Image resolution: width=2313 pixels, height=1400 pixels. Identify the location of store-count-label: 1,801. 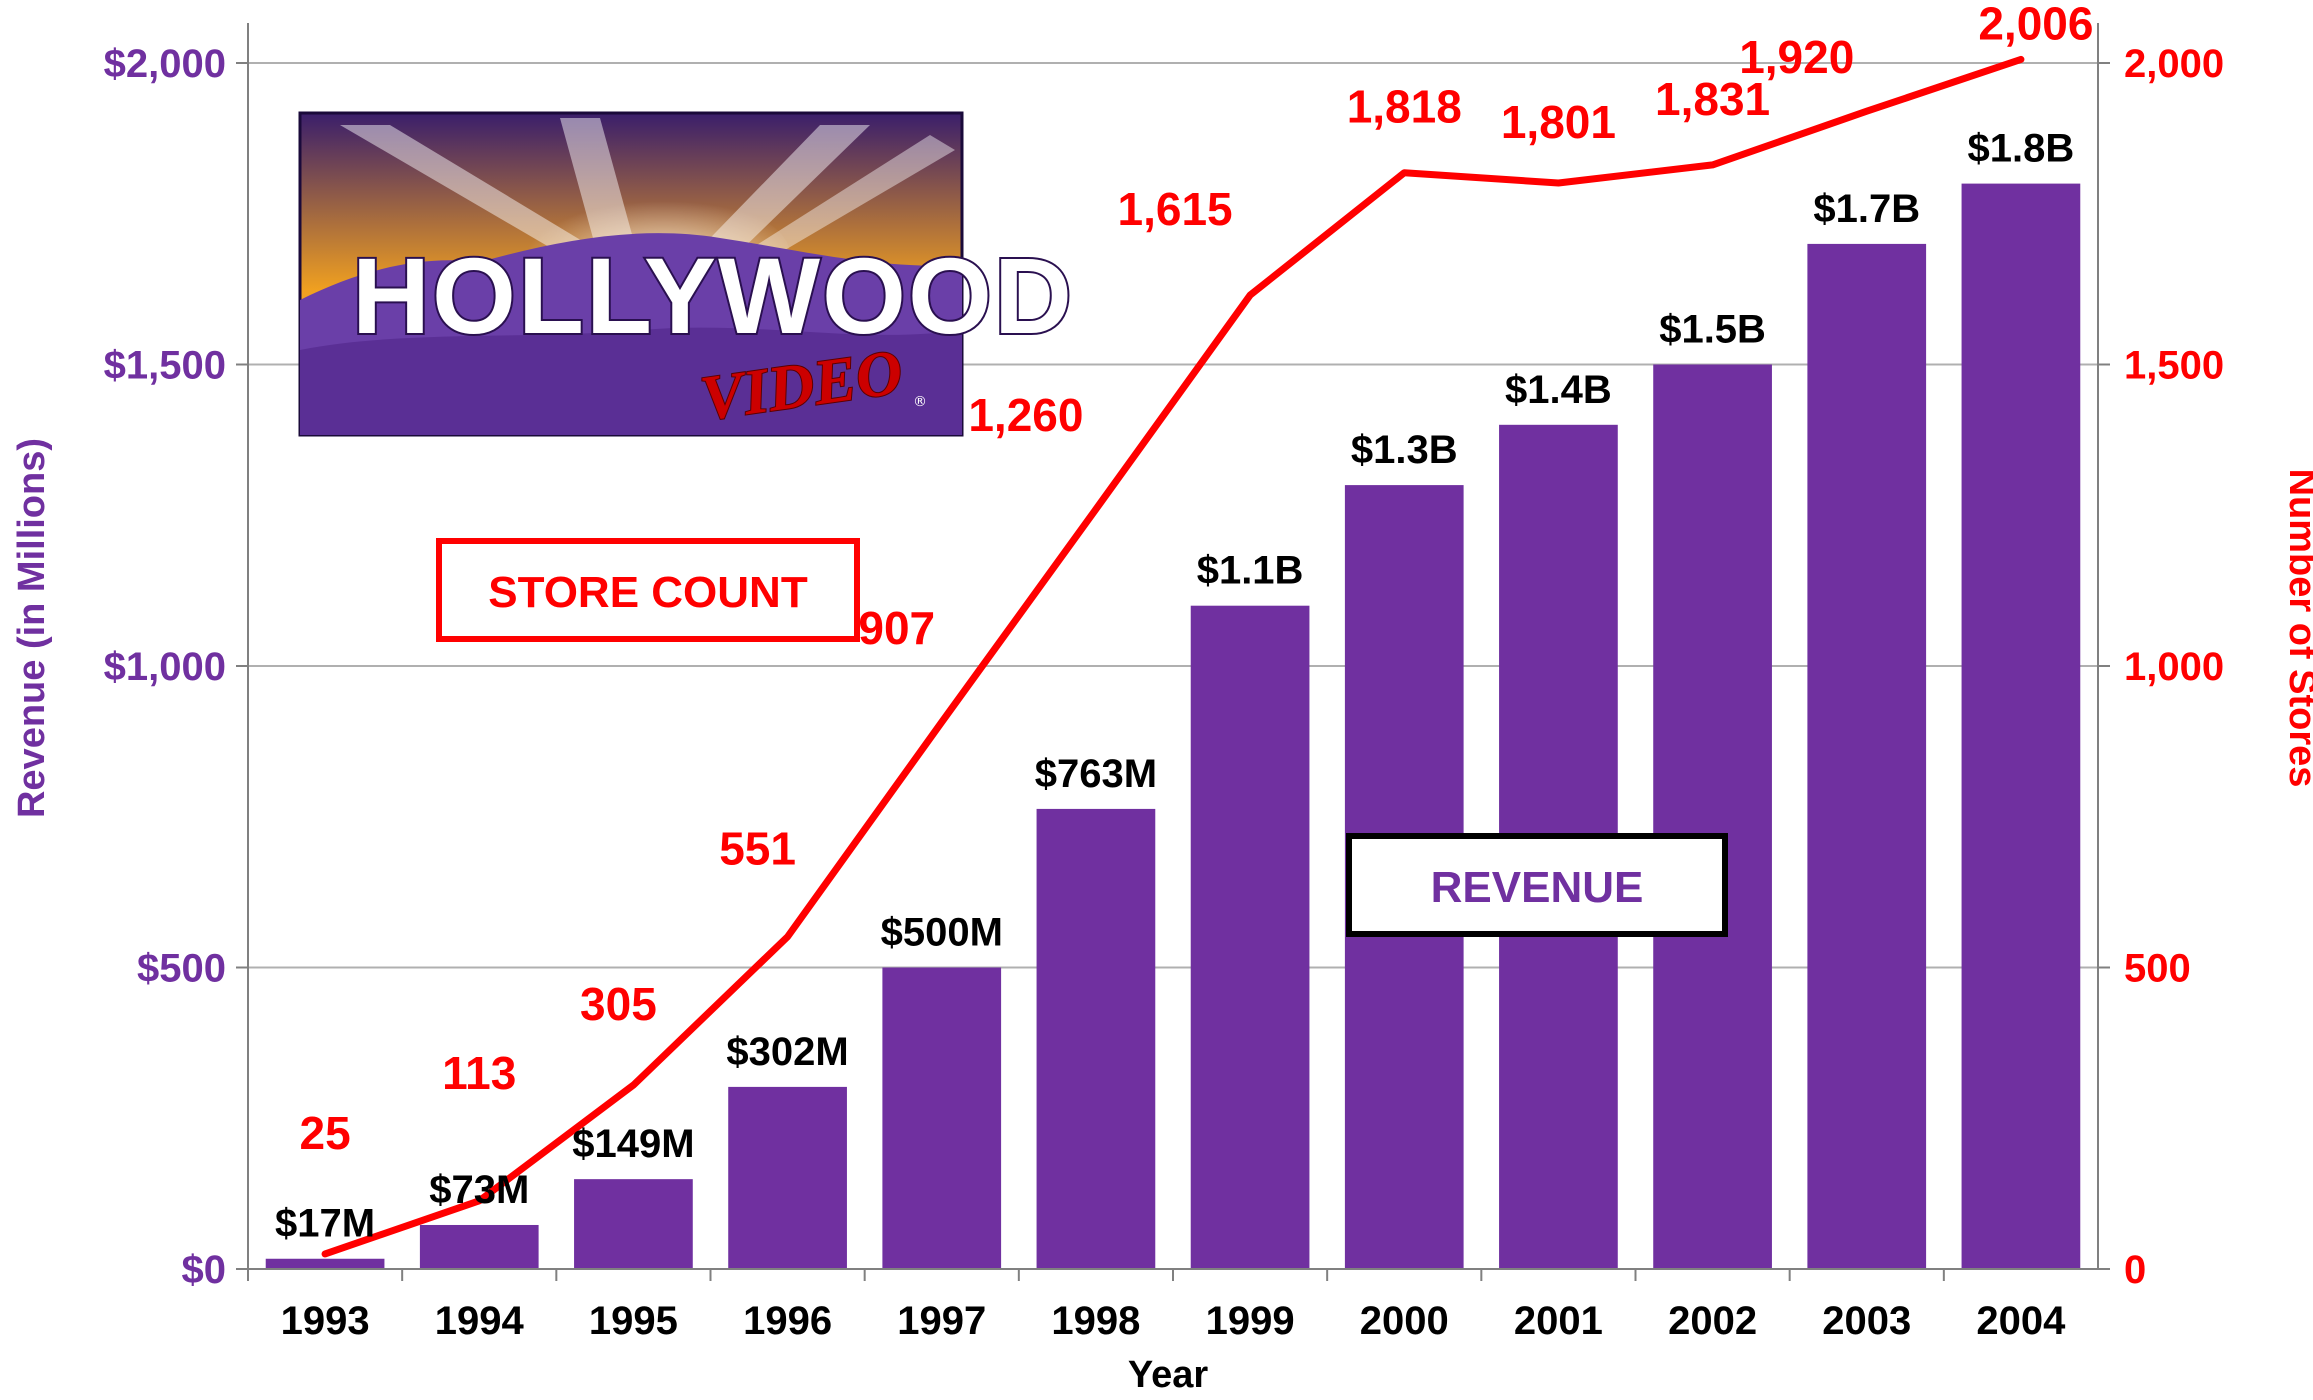
(1558, 122).